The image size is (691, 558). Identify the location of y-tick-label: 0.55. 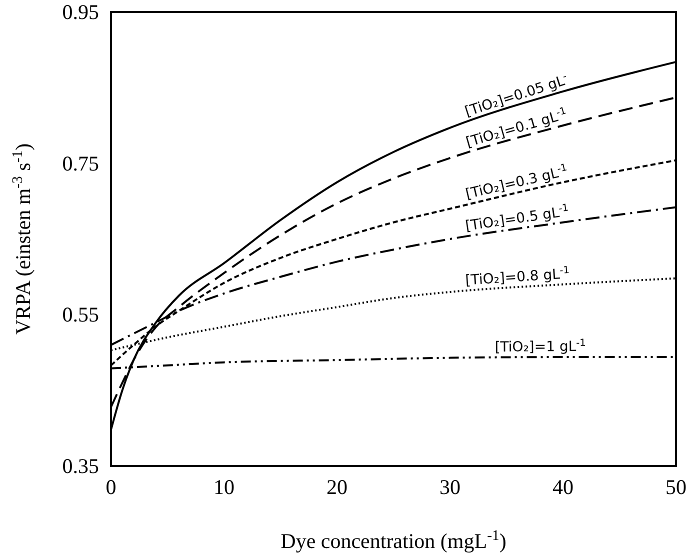
(80, 314).